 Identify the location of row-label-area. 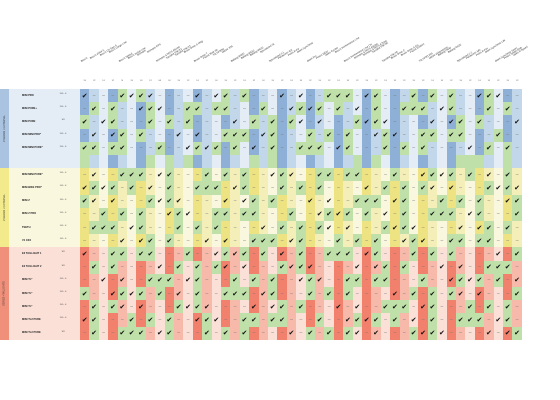
(44, 208).